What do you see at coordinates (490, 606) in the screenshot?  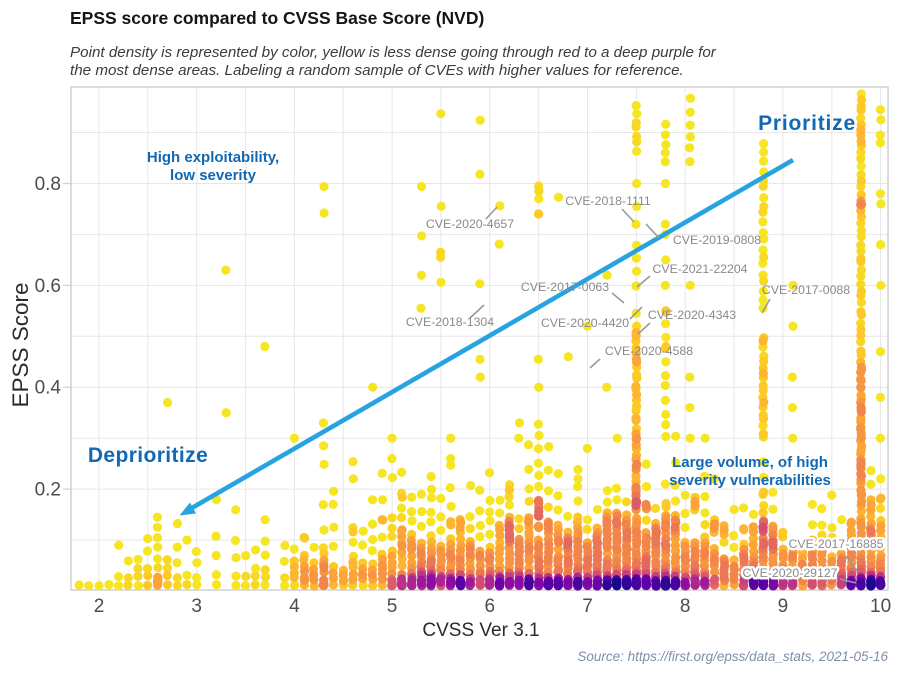 I see `svg-text: 6` at bounding box center [490, 606].